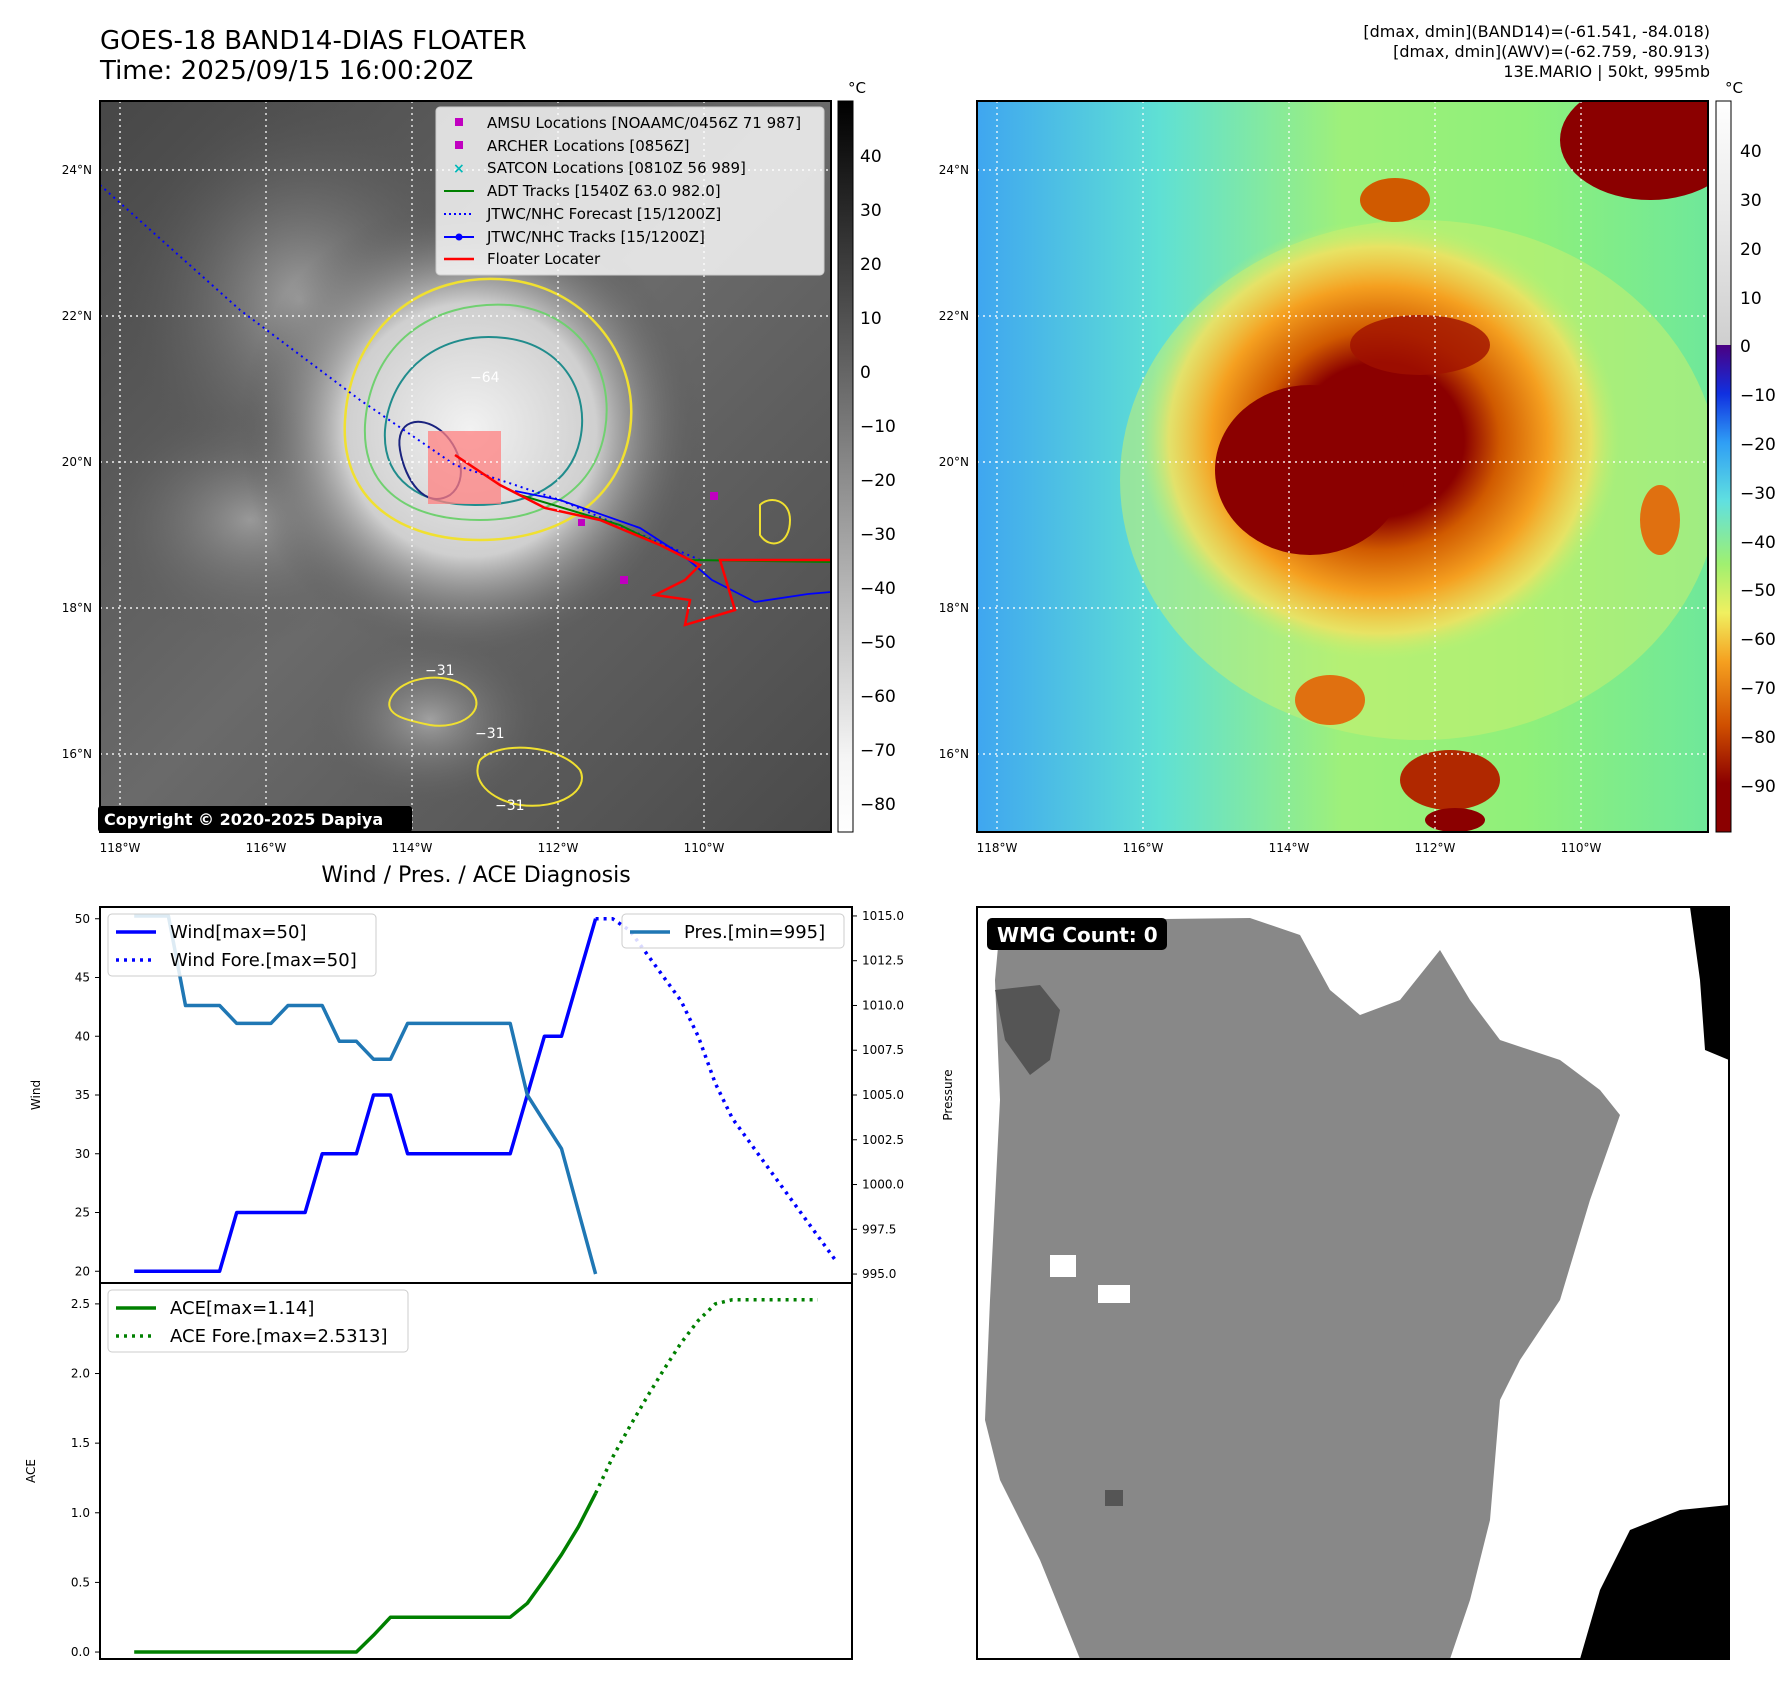  I want to click on title-line-1: GOES-18 BAND14-DIAS FLOATER, so click(313, 41).